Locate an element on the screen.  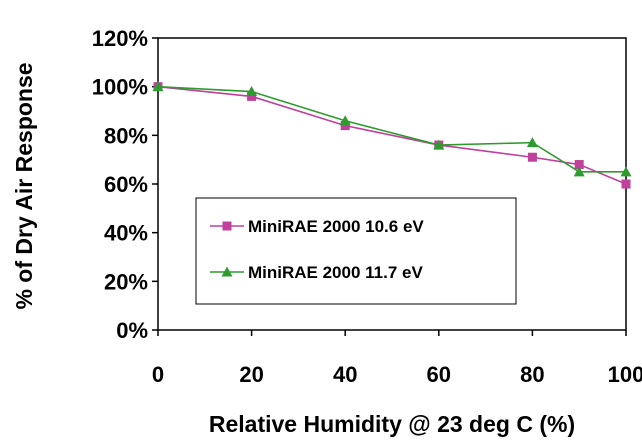
legend-box is located at coordinates (356, 251).